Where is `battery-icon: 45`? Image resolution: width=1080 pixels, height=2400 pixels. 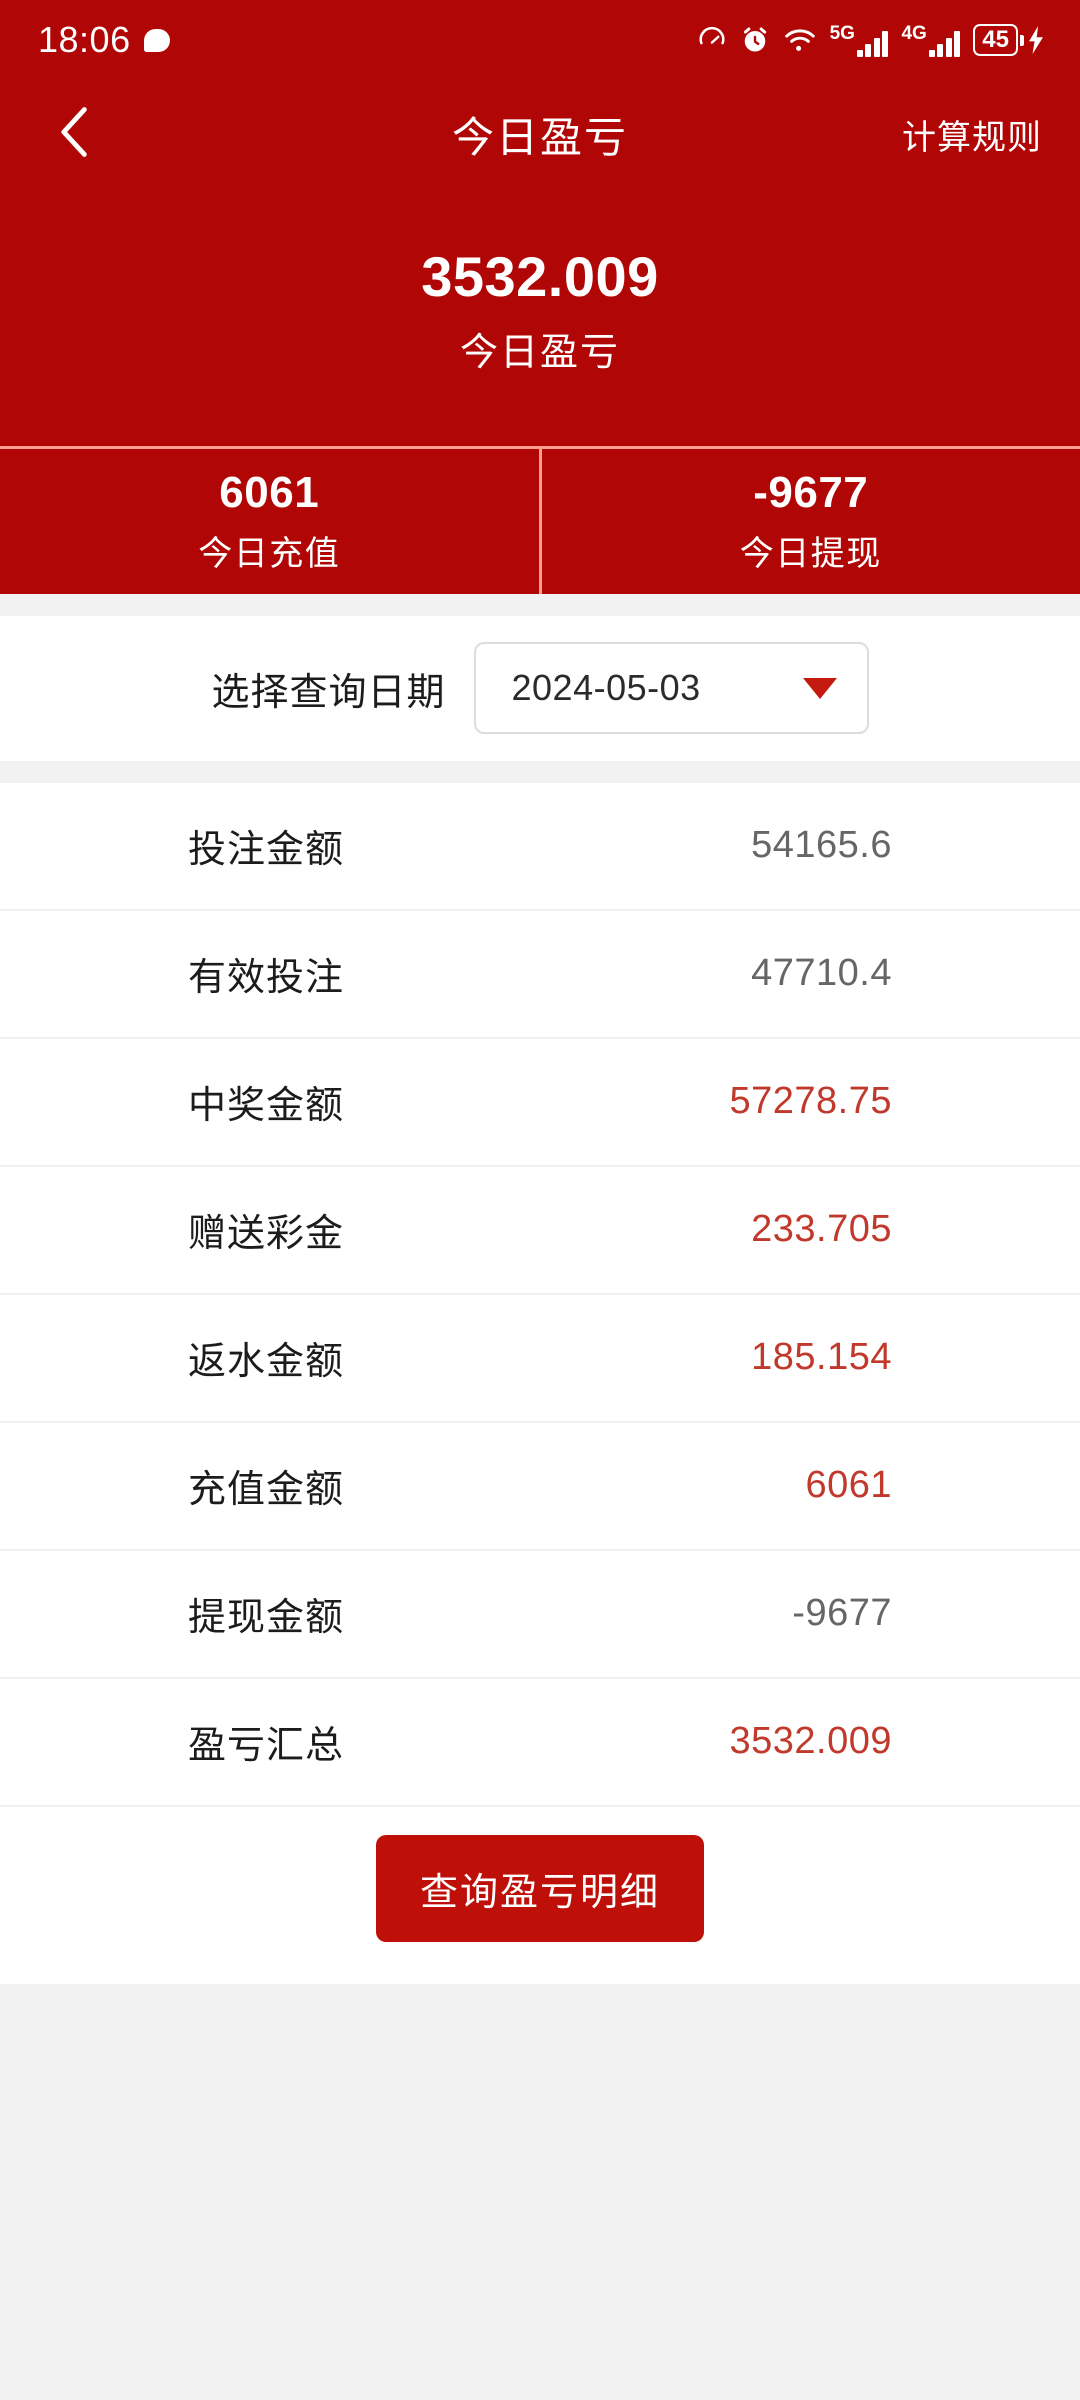 battery-icon: 45 is located at coordinates (1009, 40).